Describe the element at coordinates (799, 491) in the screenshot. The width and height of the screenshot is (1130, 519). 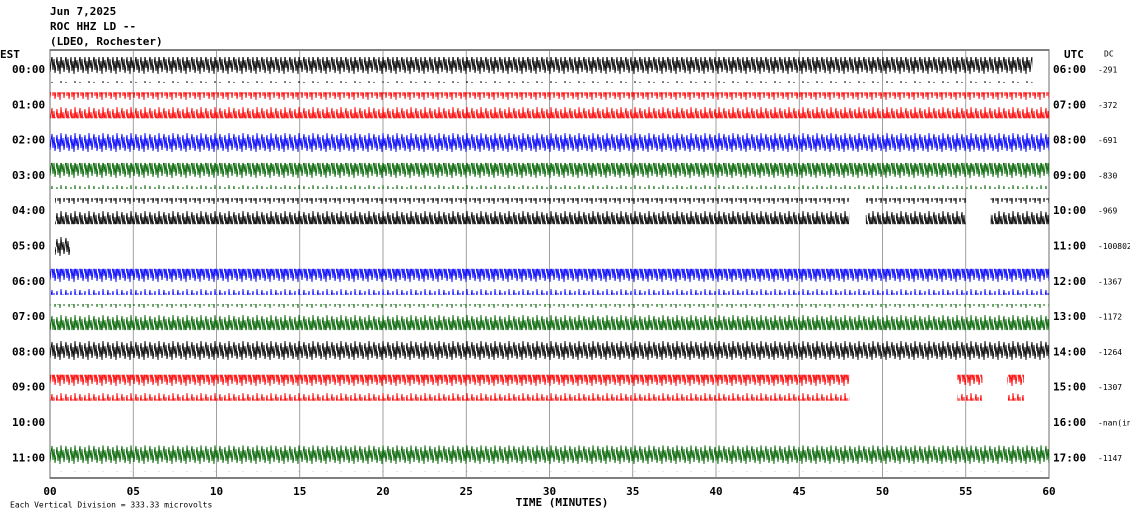
I see `x-tick-label: 45` at that location.